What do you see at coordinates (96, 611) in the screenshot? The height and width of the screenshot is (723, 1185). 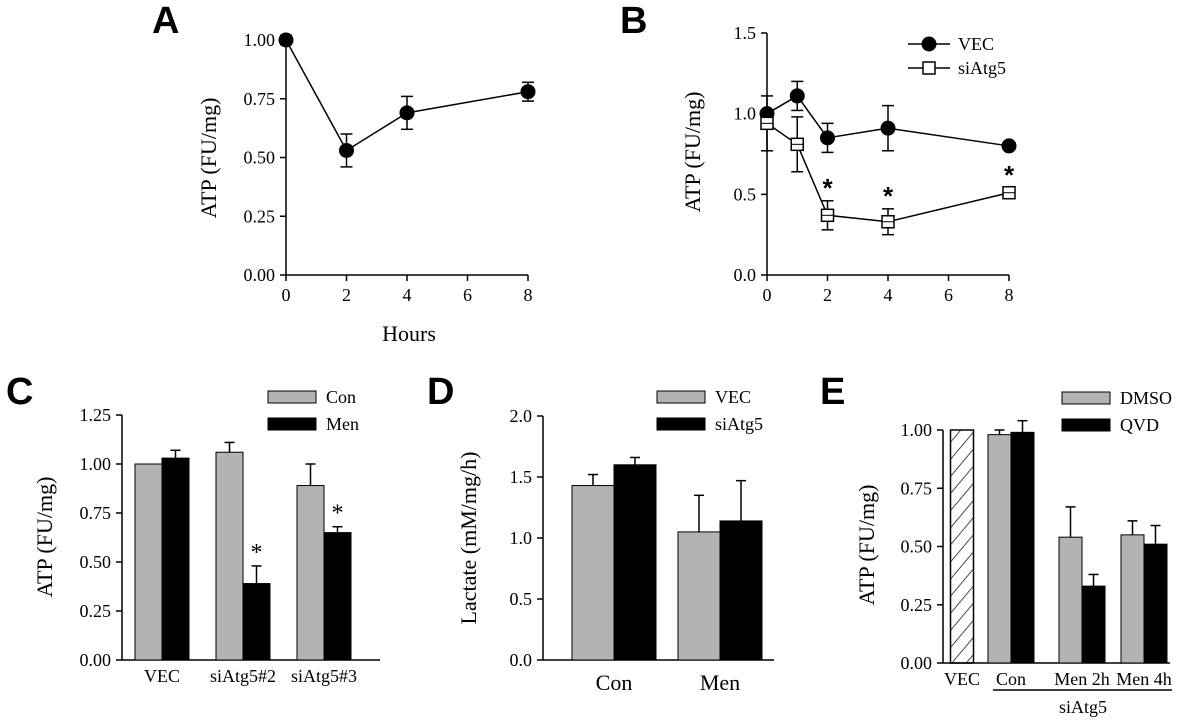 I see `panel-c-y-tick-label: 0.25` at bounding box center [96, 611].